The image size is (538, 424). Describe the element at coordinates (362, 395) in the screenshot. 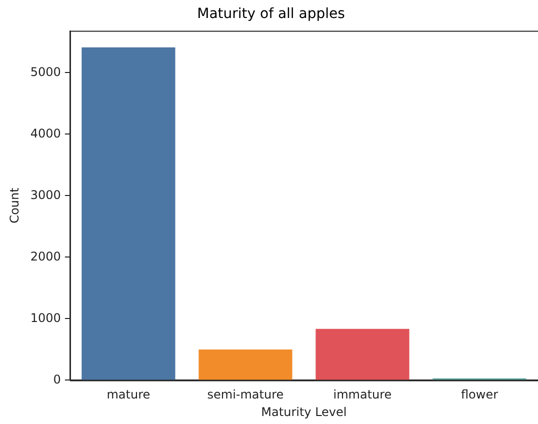

I see `x-tick-label: immature` at that location.